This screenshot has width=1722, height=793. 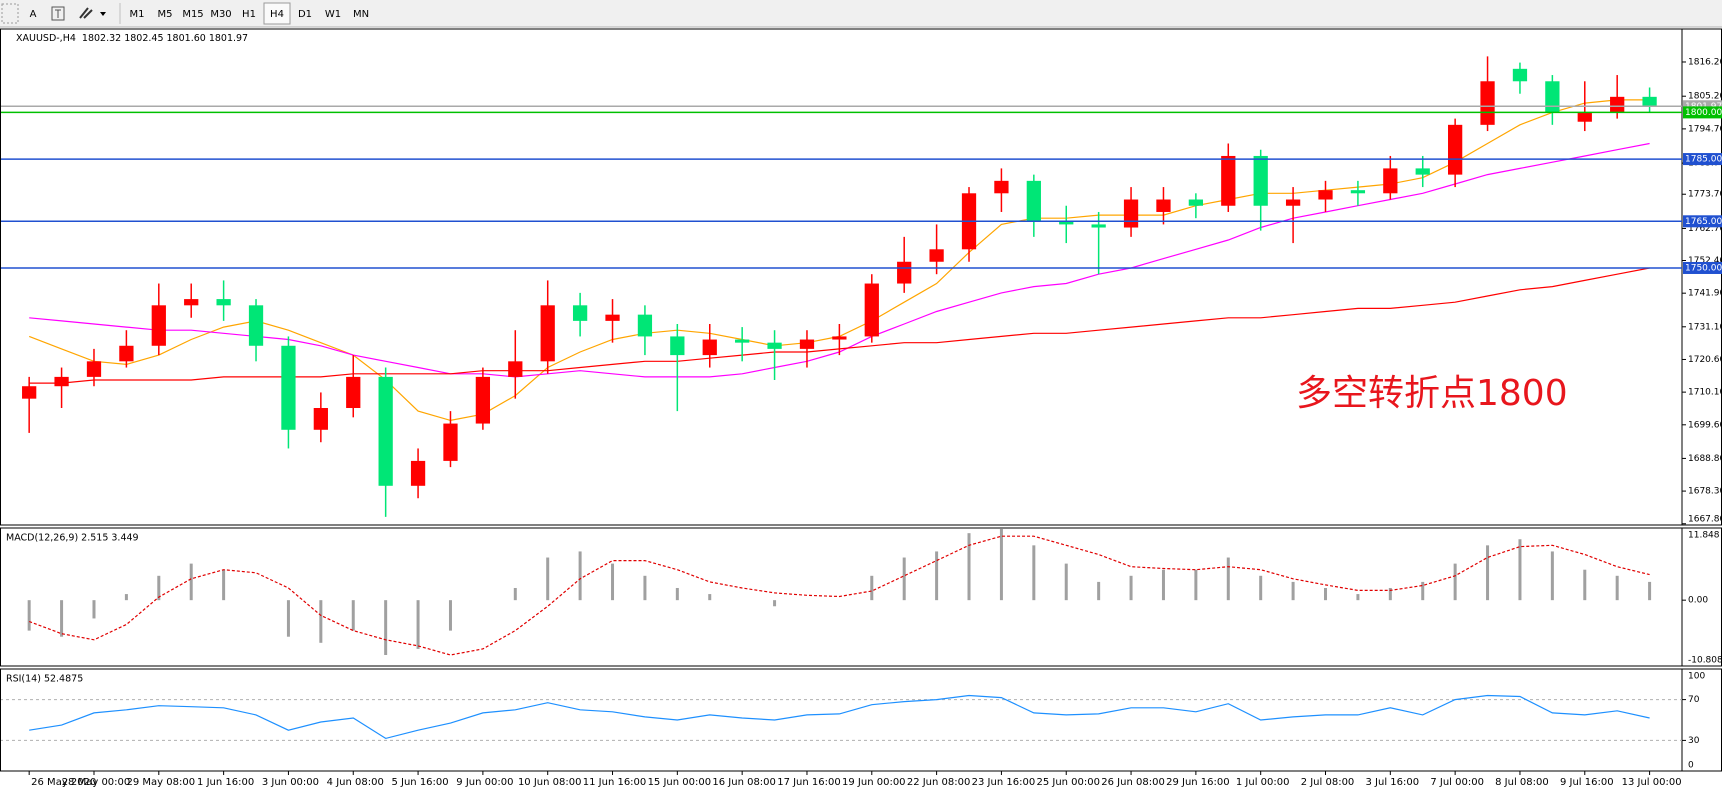 What do you see at coordinates (63, 782) in the screenshot?
I see `x-tick-label: 26 May 2020` at bounding box center [63, 782].